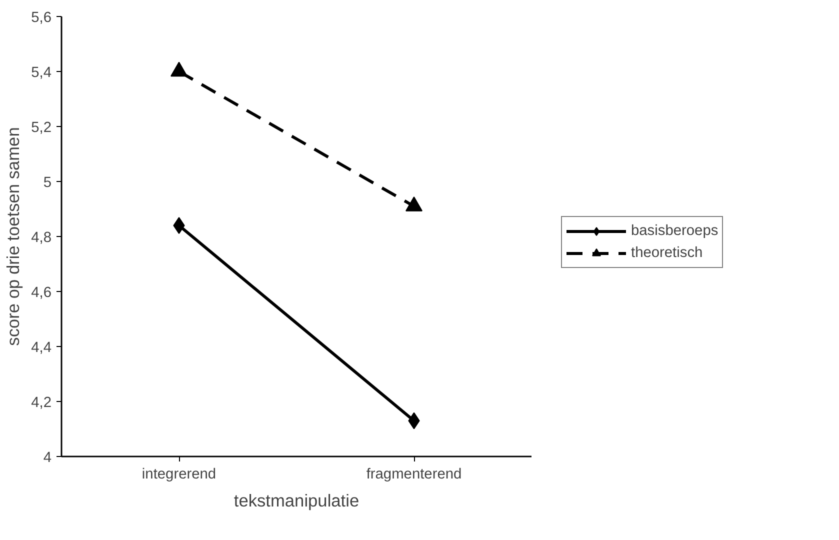 The height and width of the screenshot is (540, 839). I want to click on y-tick-label: 4,4, so click(41, 348).